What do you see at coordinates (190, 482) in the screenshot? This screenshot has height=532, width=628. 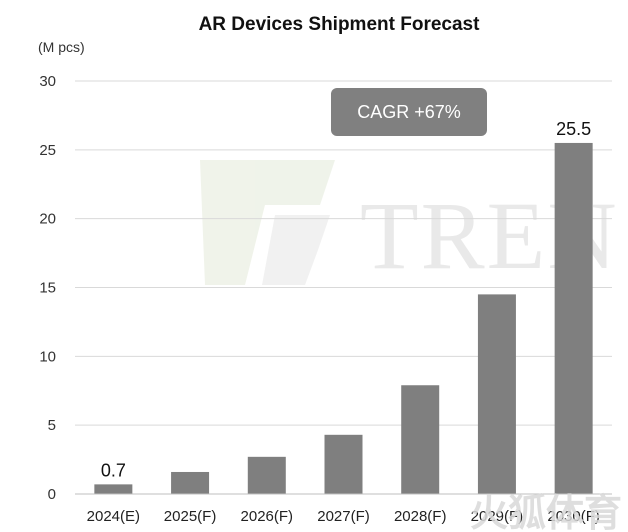 I see `bar-2025(F)` at bounding box center [190, 482].